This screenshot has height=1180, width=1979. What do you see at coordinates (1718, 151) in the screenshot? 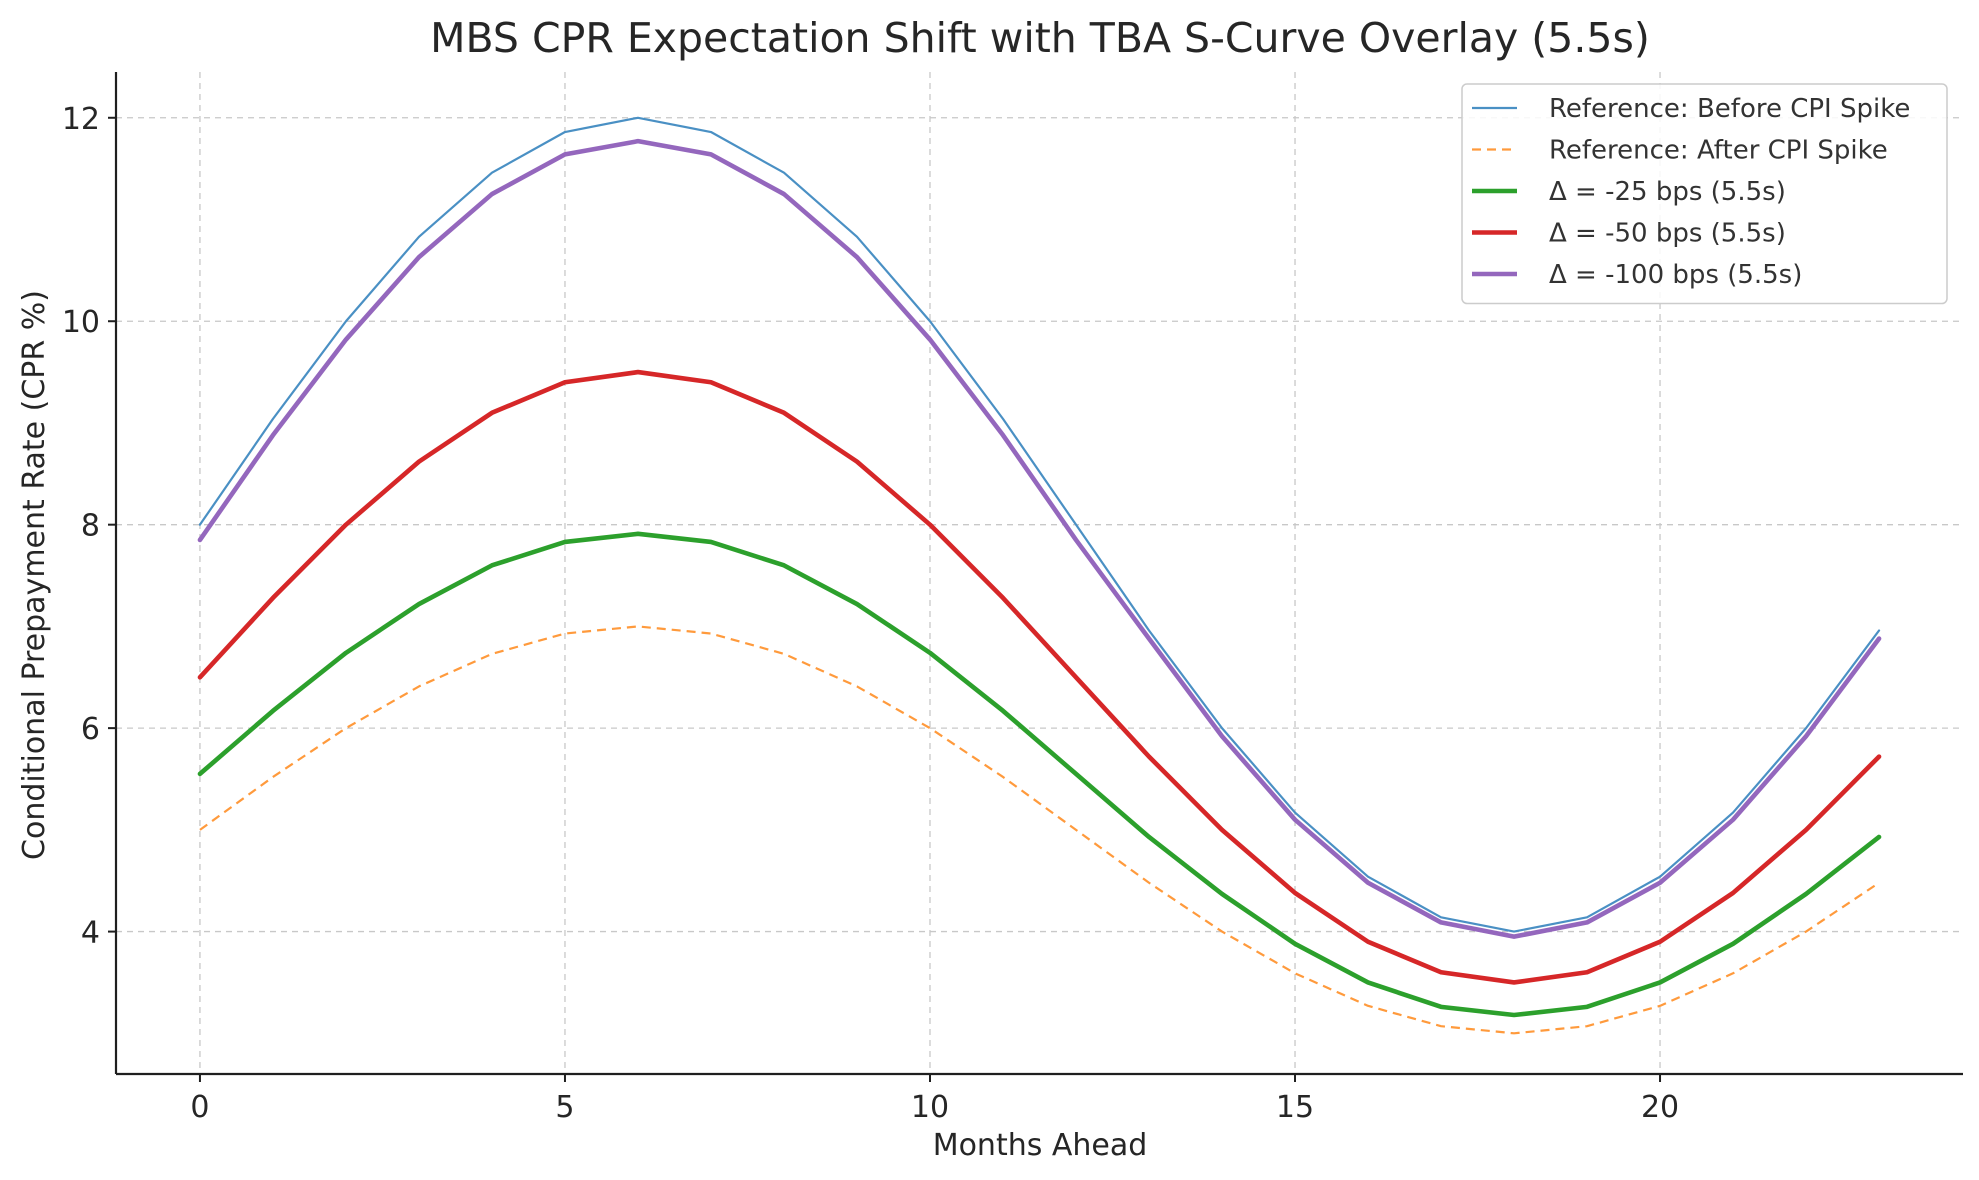
I see `legend-label-2: Reference: After CPI Spike` at bounding box center [1718, 151].